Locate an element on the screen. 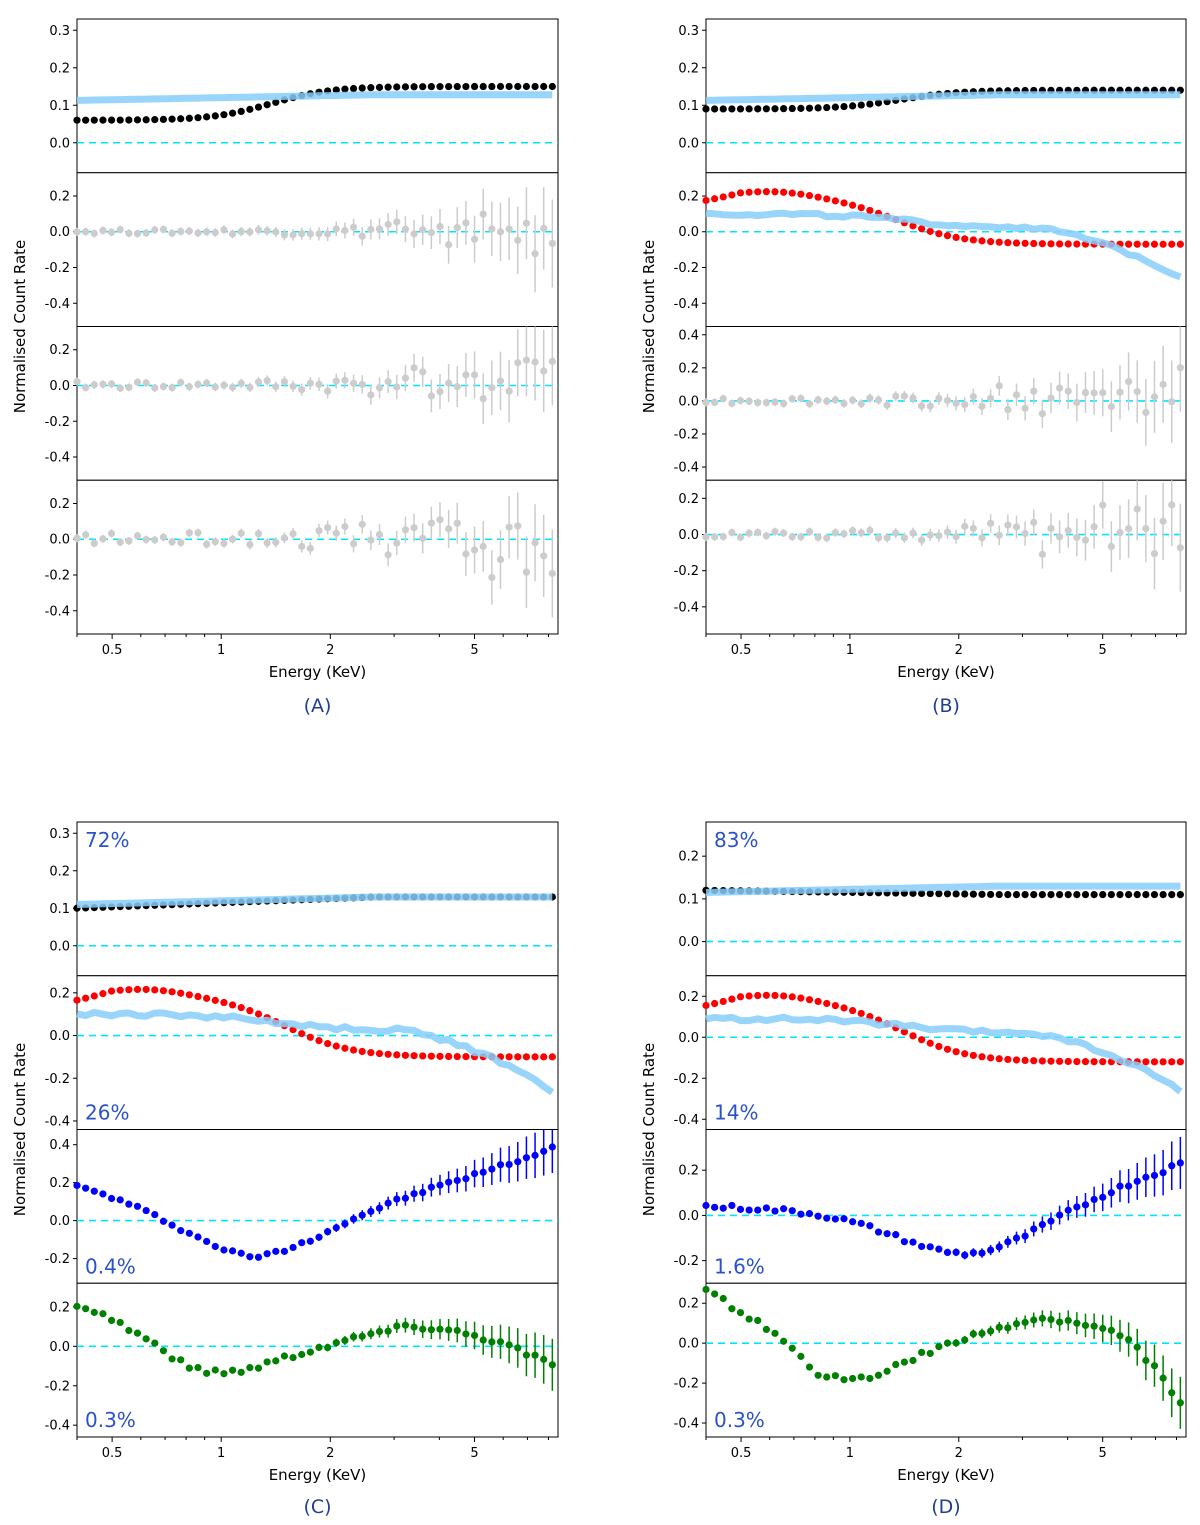  y-axis-label: Normalised Count Rate is located at coordinates (20, 326).